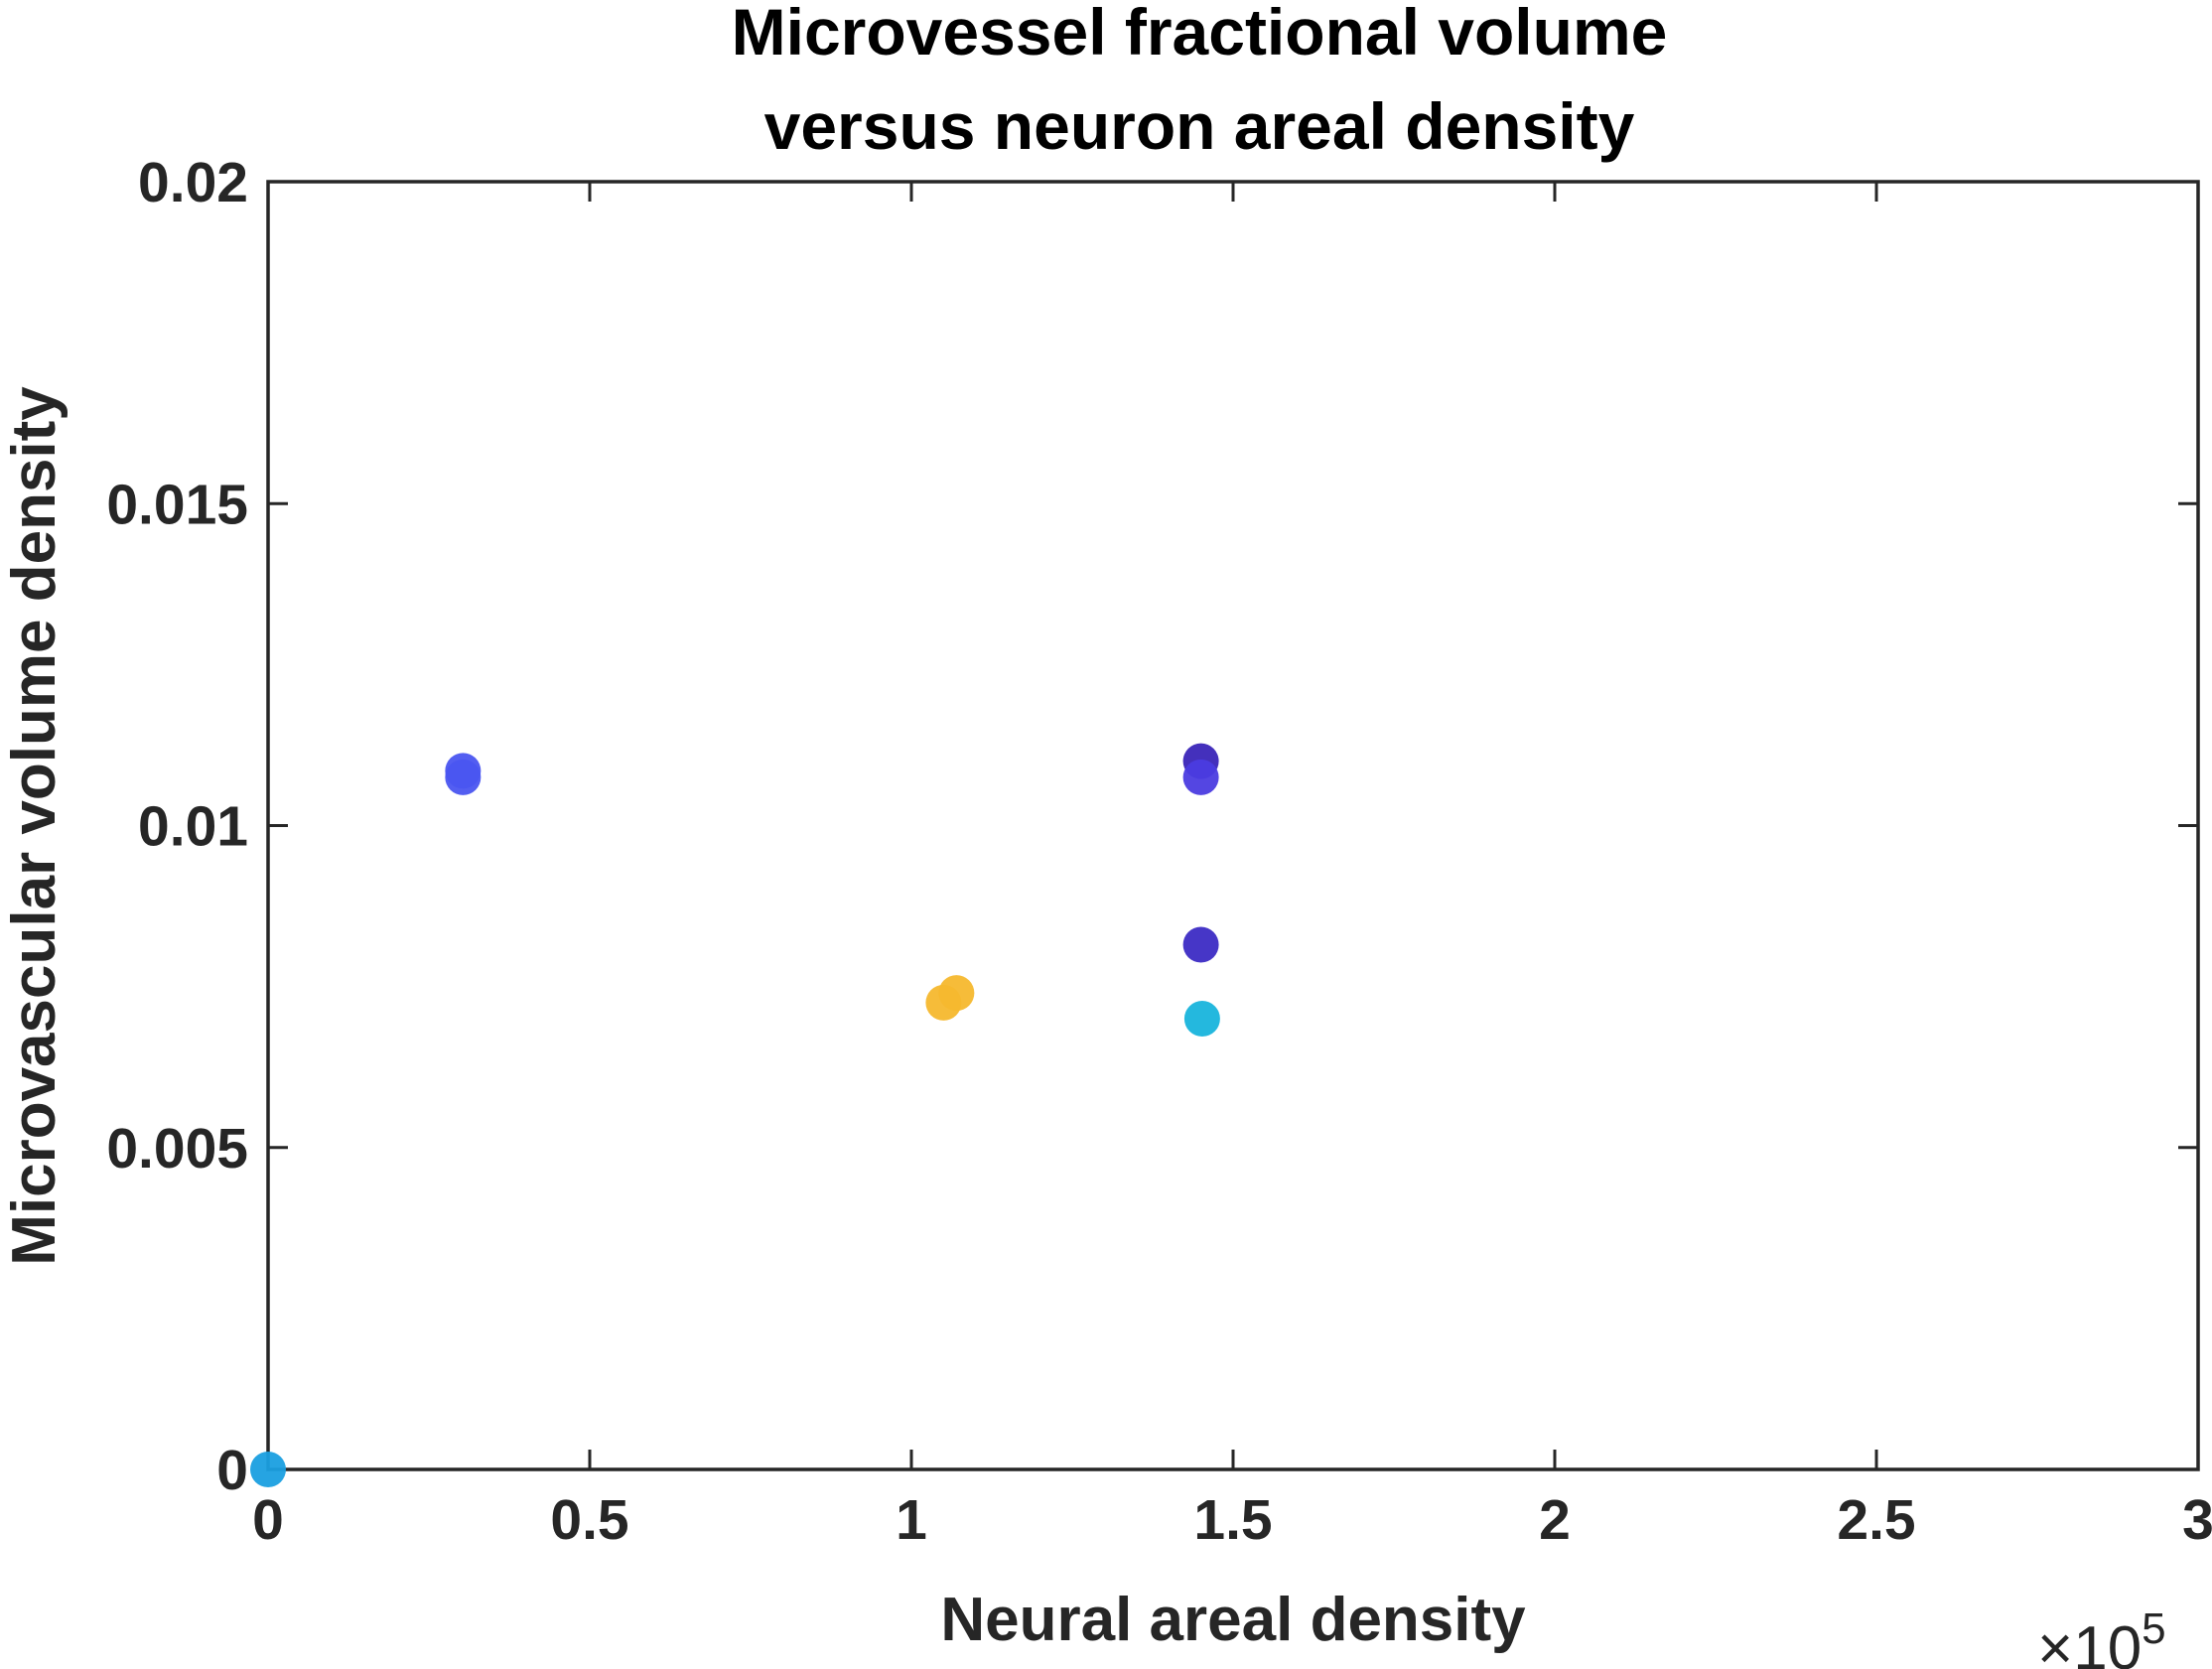 This screenshot has width=2212, height=1669. Describe the element at coordinates (34, 826) in the screenshot. I see `y-axis-label: Microvascular volume density` at that location.